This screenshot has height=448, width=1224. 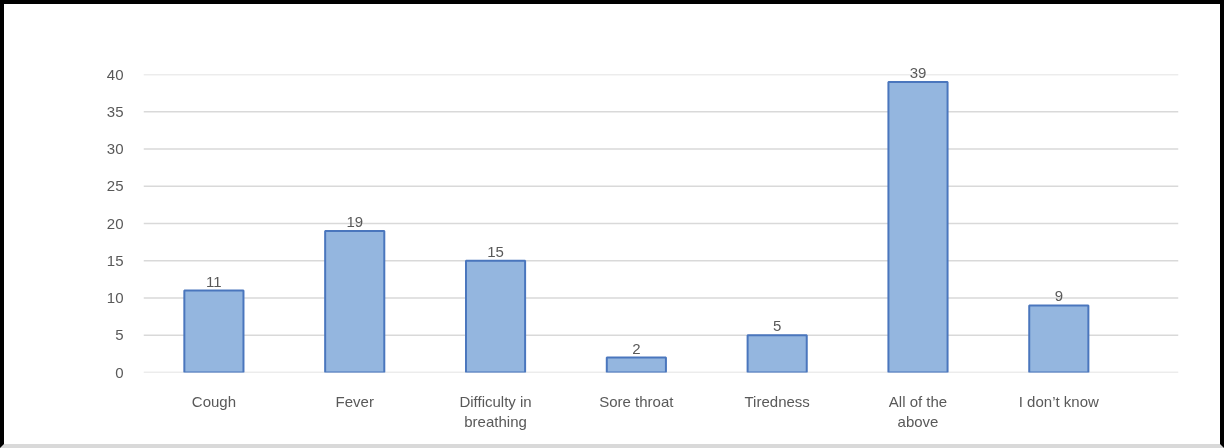 I want to click on y-tick-label: 35, so click(x=115, y=111).